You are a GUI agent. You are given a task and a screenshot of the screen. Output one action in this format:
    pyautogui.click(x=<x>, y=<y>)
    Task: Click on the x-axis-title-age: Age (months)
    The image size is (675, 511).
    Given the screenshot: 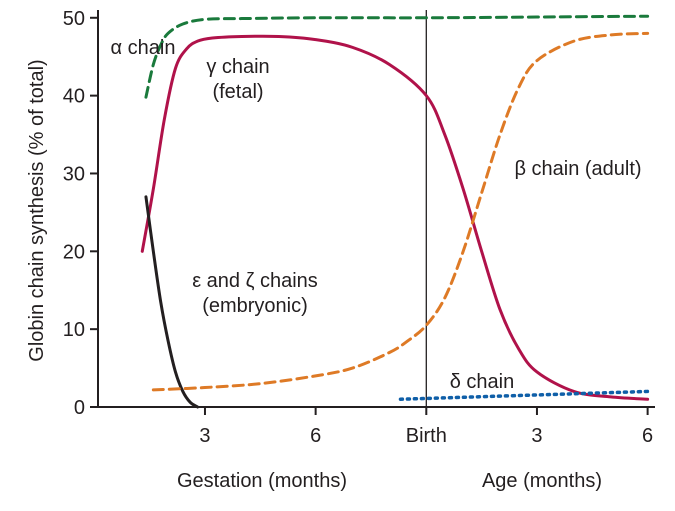 What is the action you would take?
    pyautogui.click(x=542, y=481)
    